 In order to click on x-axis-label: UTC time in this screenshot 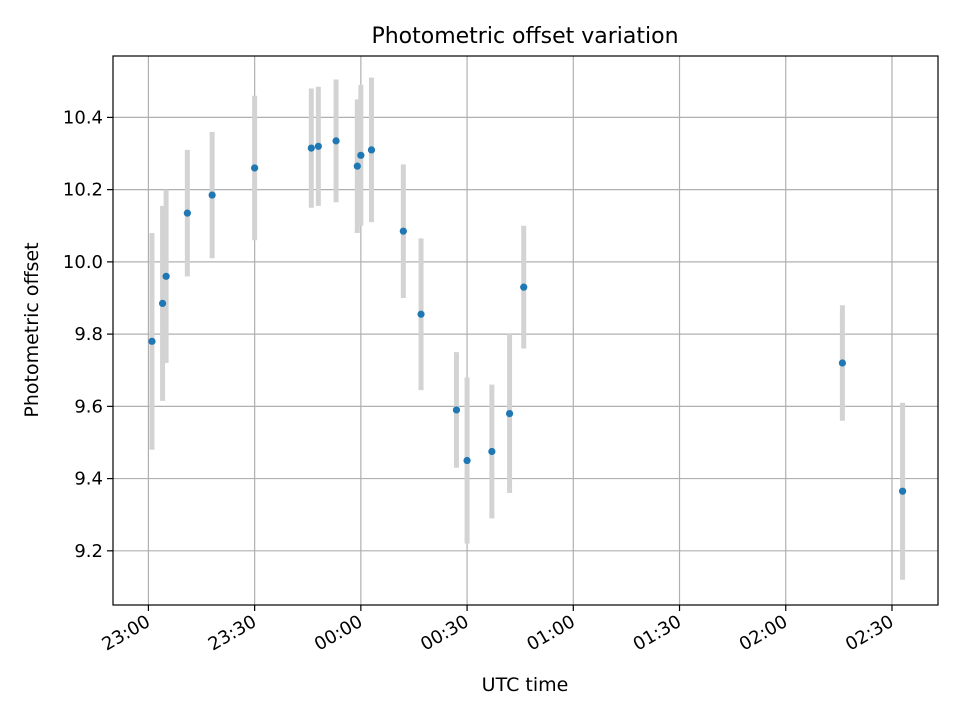, I will do `click(525, 685)`.